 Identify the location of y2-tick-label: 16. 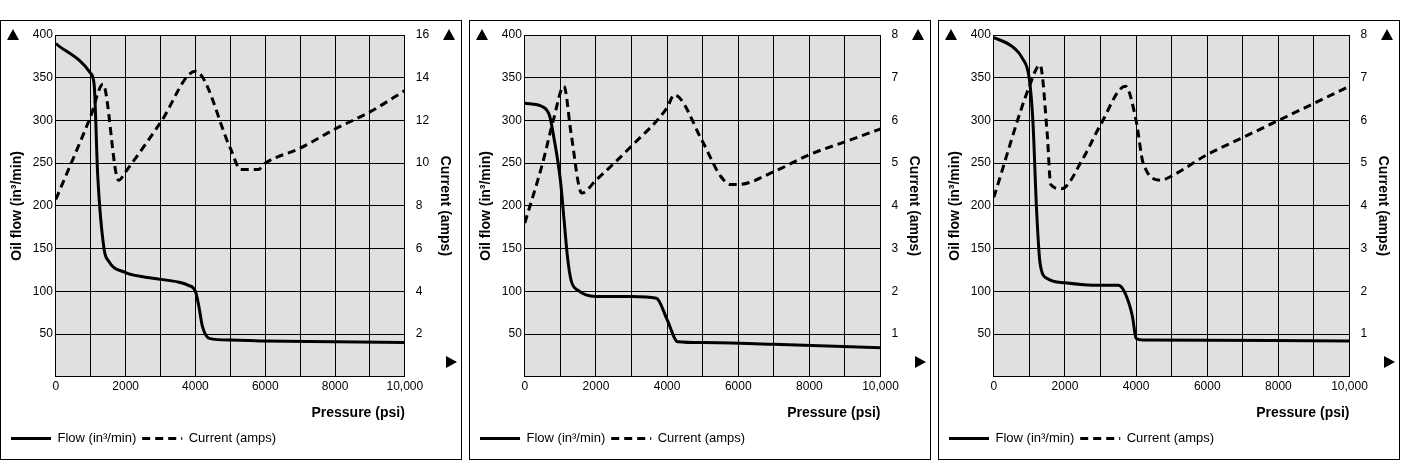
(422, 34).